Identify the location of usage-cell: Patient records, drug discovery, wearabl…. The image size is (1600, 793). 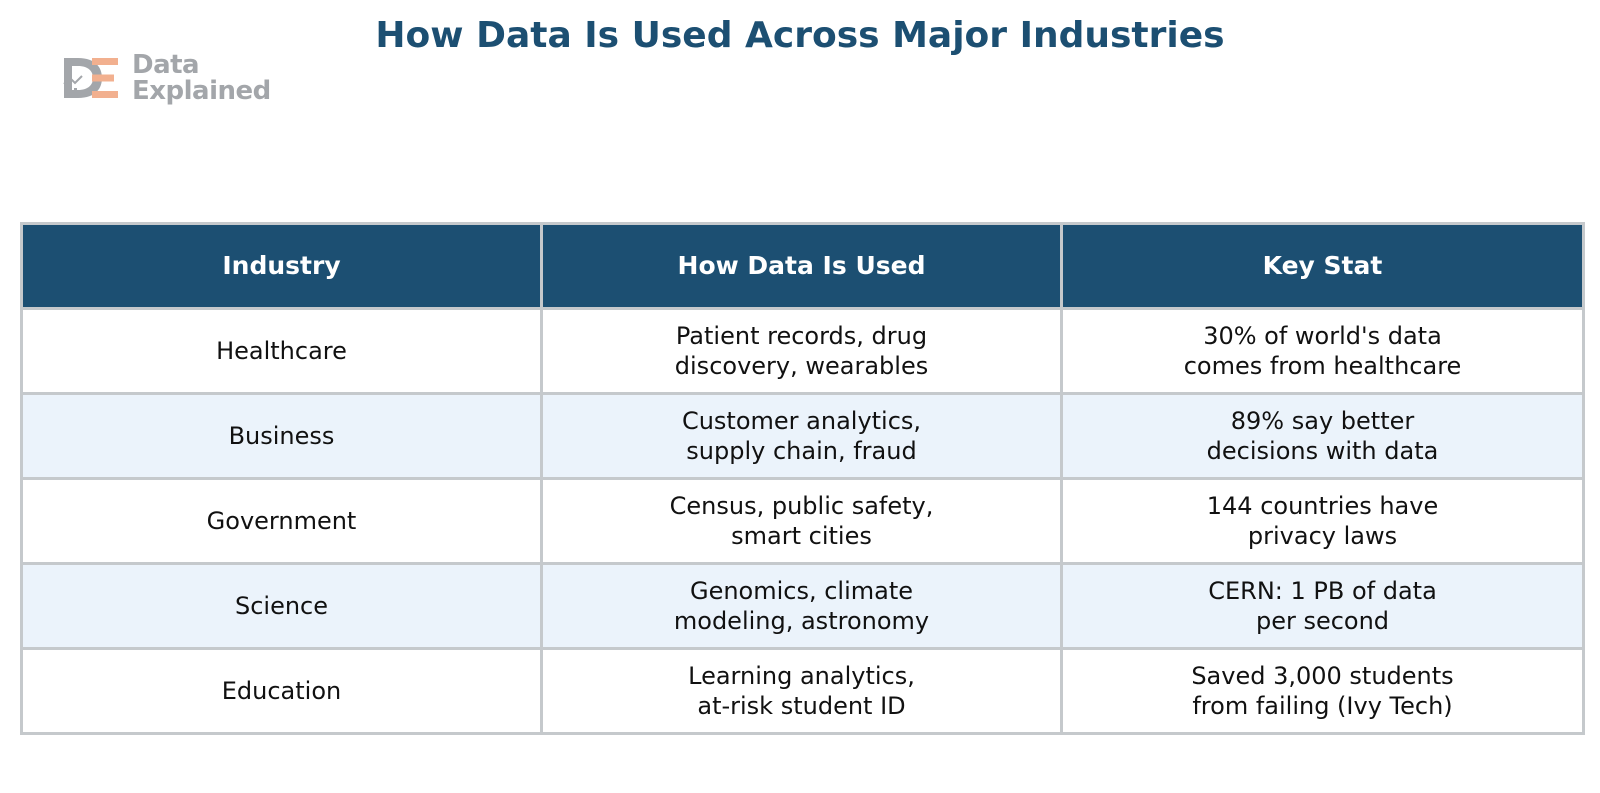
(801, 351).